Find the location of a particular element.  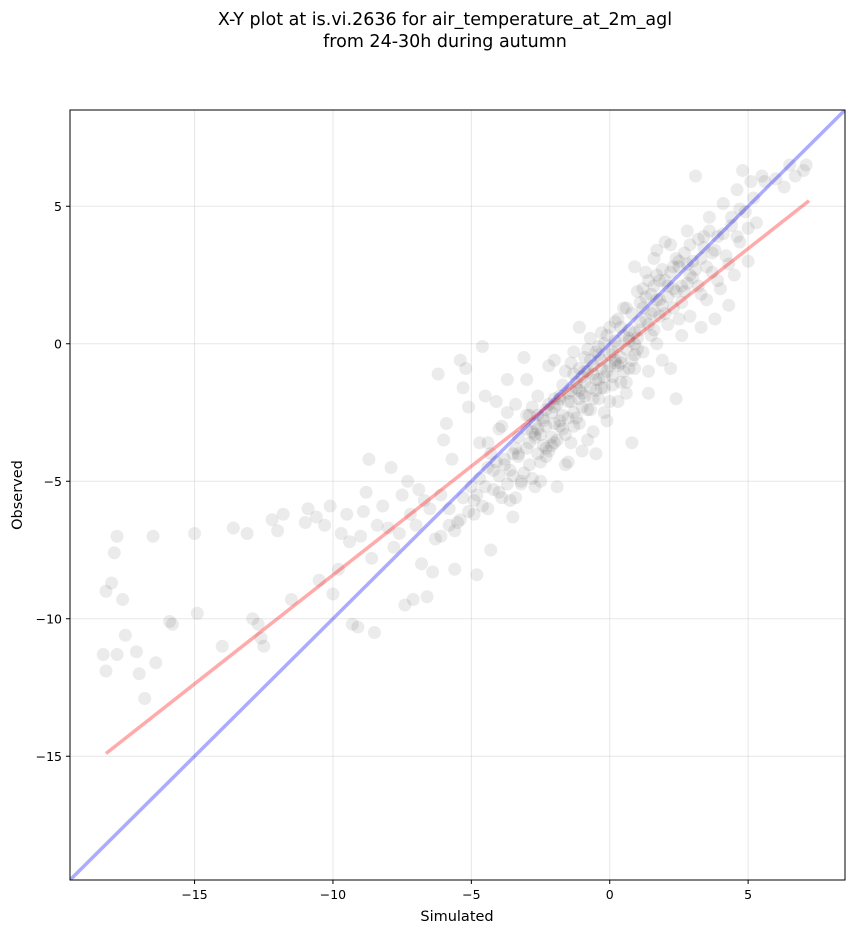

y-axis-ticks: −15 −10 −5 0 5 is located at coordinates (53, 481).